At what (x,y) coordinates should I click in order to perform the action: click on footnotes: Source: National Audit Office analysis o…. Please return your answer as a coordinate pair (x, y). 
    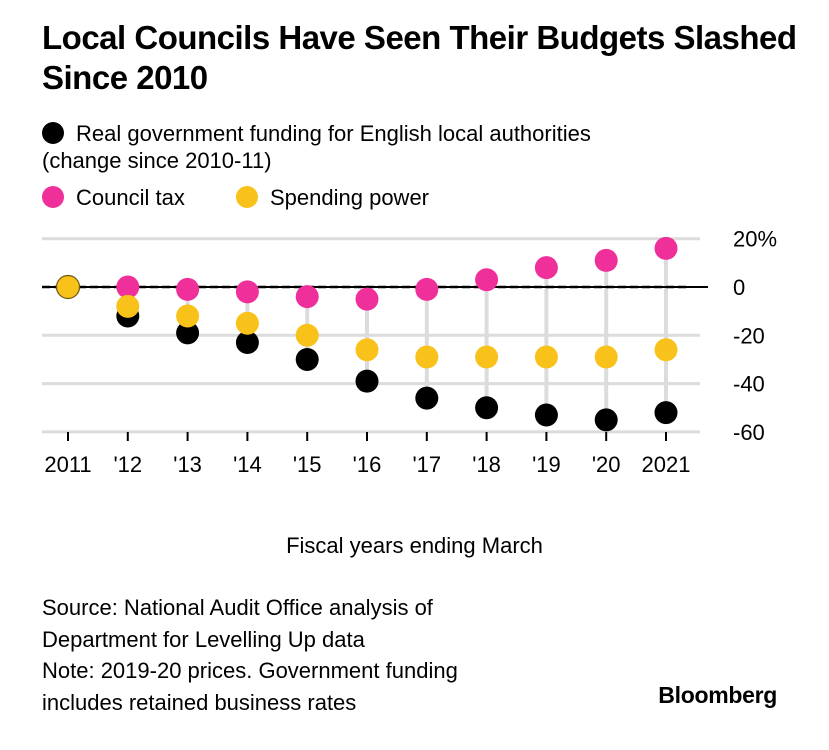
    Looking at the image, I should click on (250, 655).